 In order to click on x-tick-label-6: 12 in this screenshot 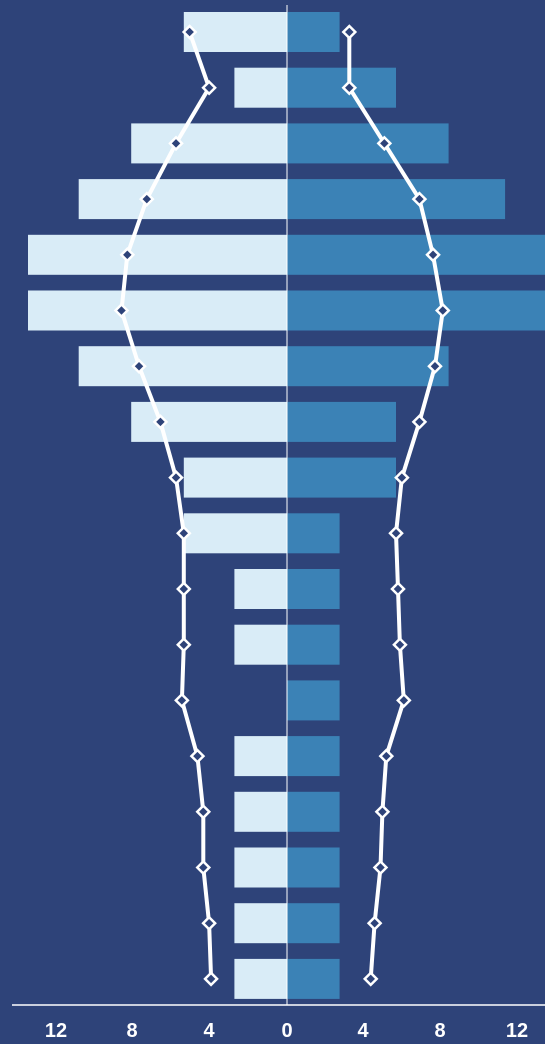, I will do `click(517, 1031)`.